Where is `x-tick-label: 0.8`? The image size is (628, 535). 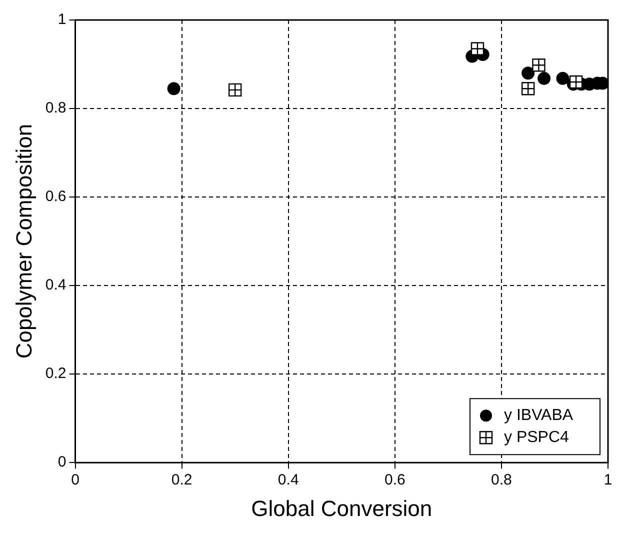 x-tick-label: 0.8 is located at coordinates (501, 480).